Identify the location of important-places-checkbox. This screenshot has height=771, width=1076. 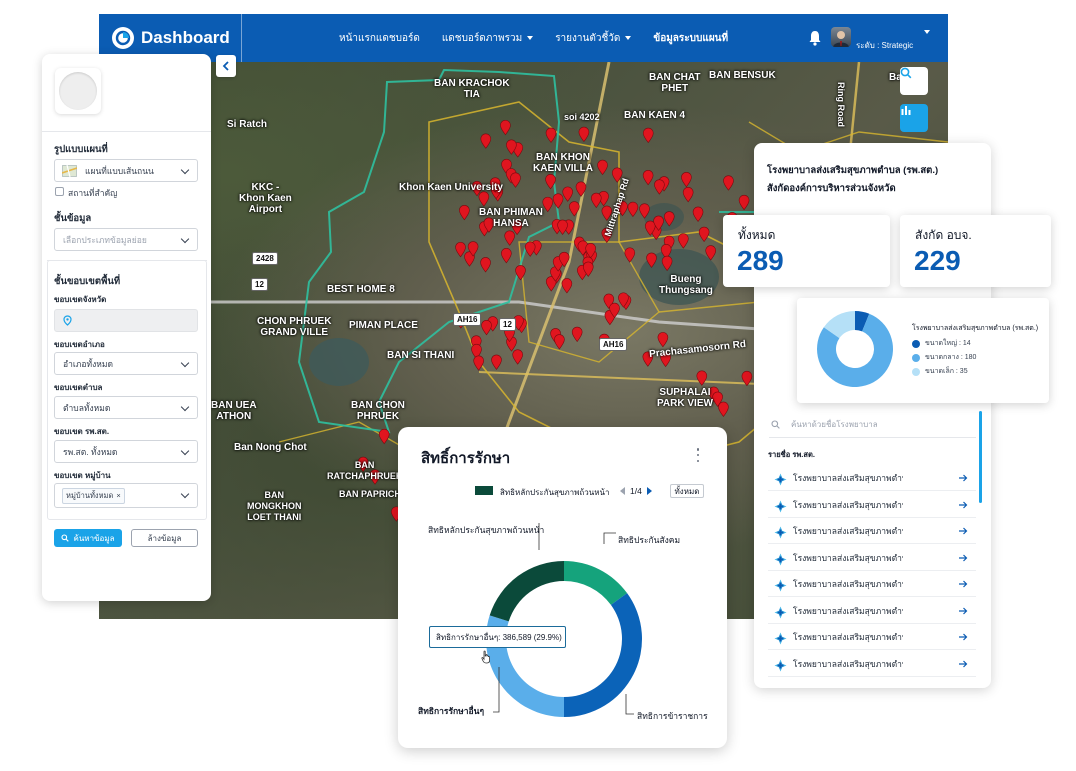
(59, 191).